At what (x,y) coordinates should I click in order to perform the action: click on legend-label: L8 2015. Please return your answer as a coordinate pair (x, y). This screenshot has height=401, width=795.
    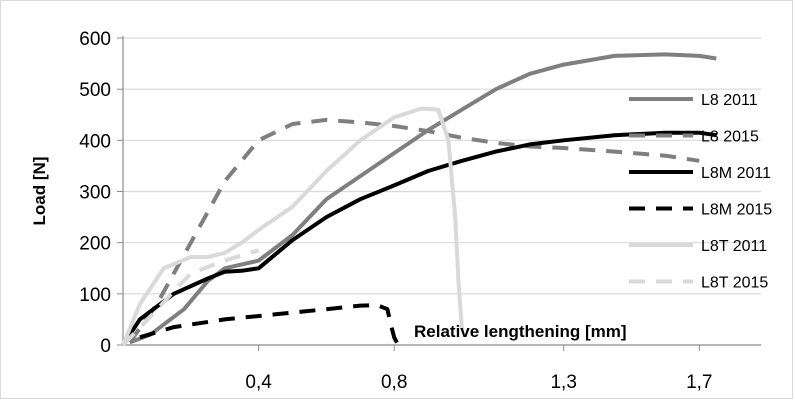
    Looking at the image, I should click on (730, 137).